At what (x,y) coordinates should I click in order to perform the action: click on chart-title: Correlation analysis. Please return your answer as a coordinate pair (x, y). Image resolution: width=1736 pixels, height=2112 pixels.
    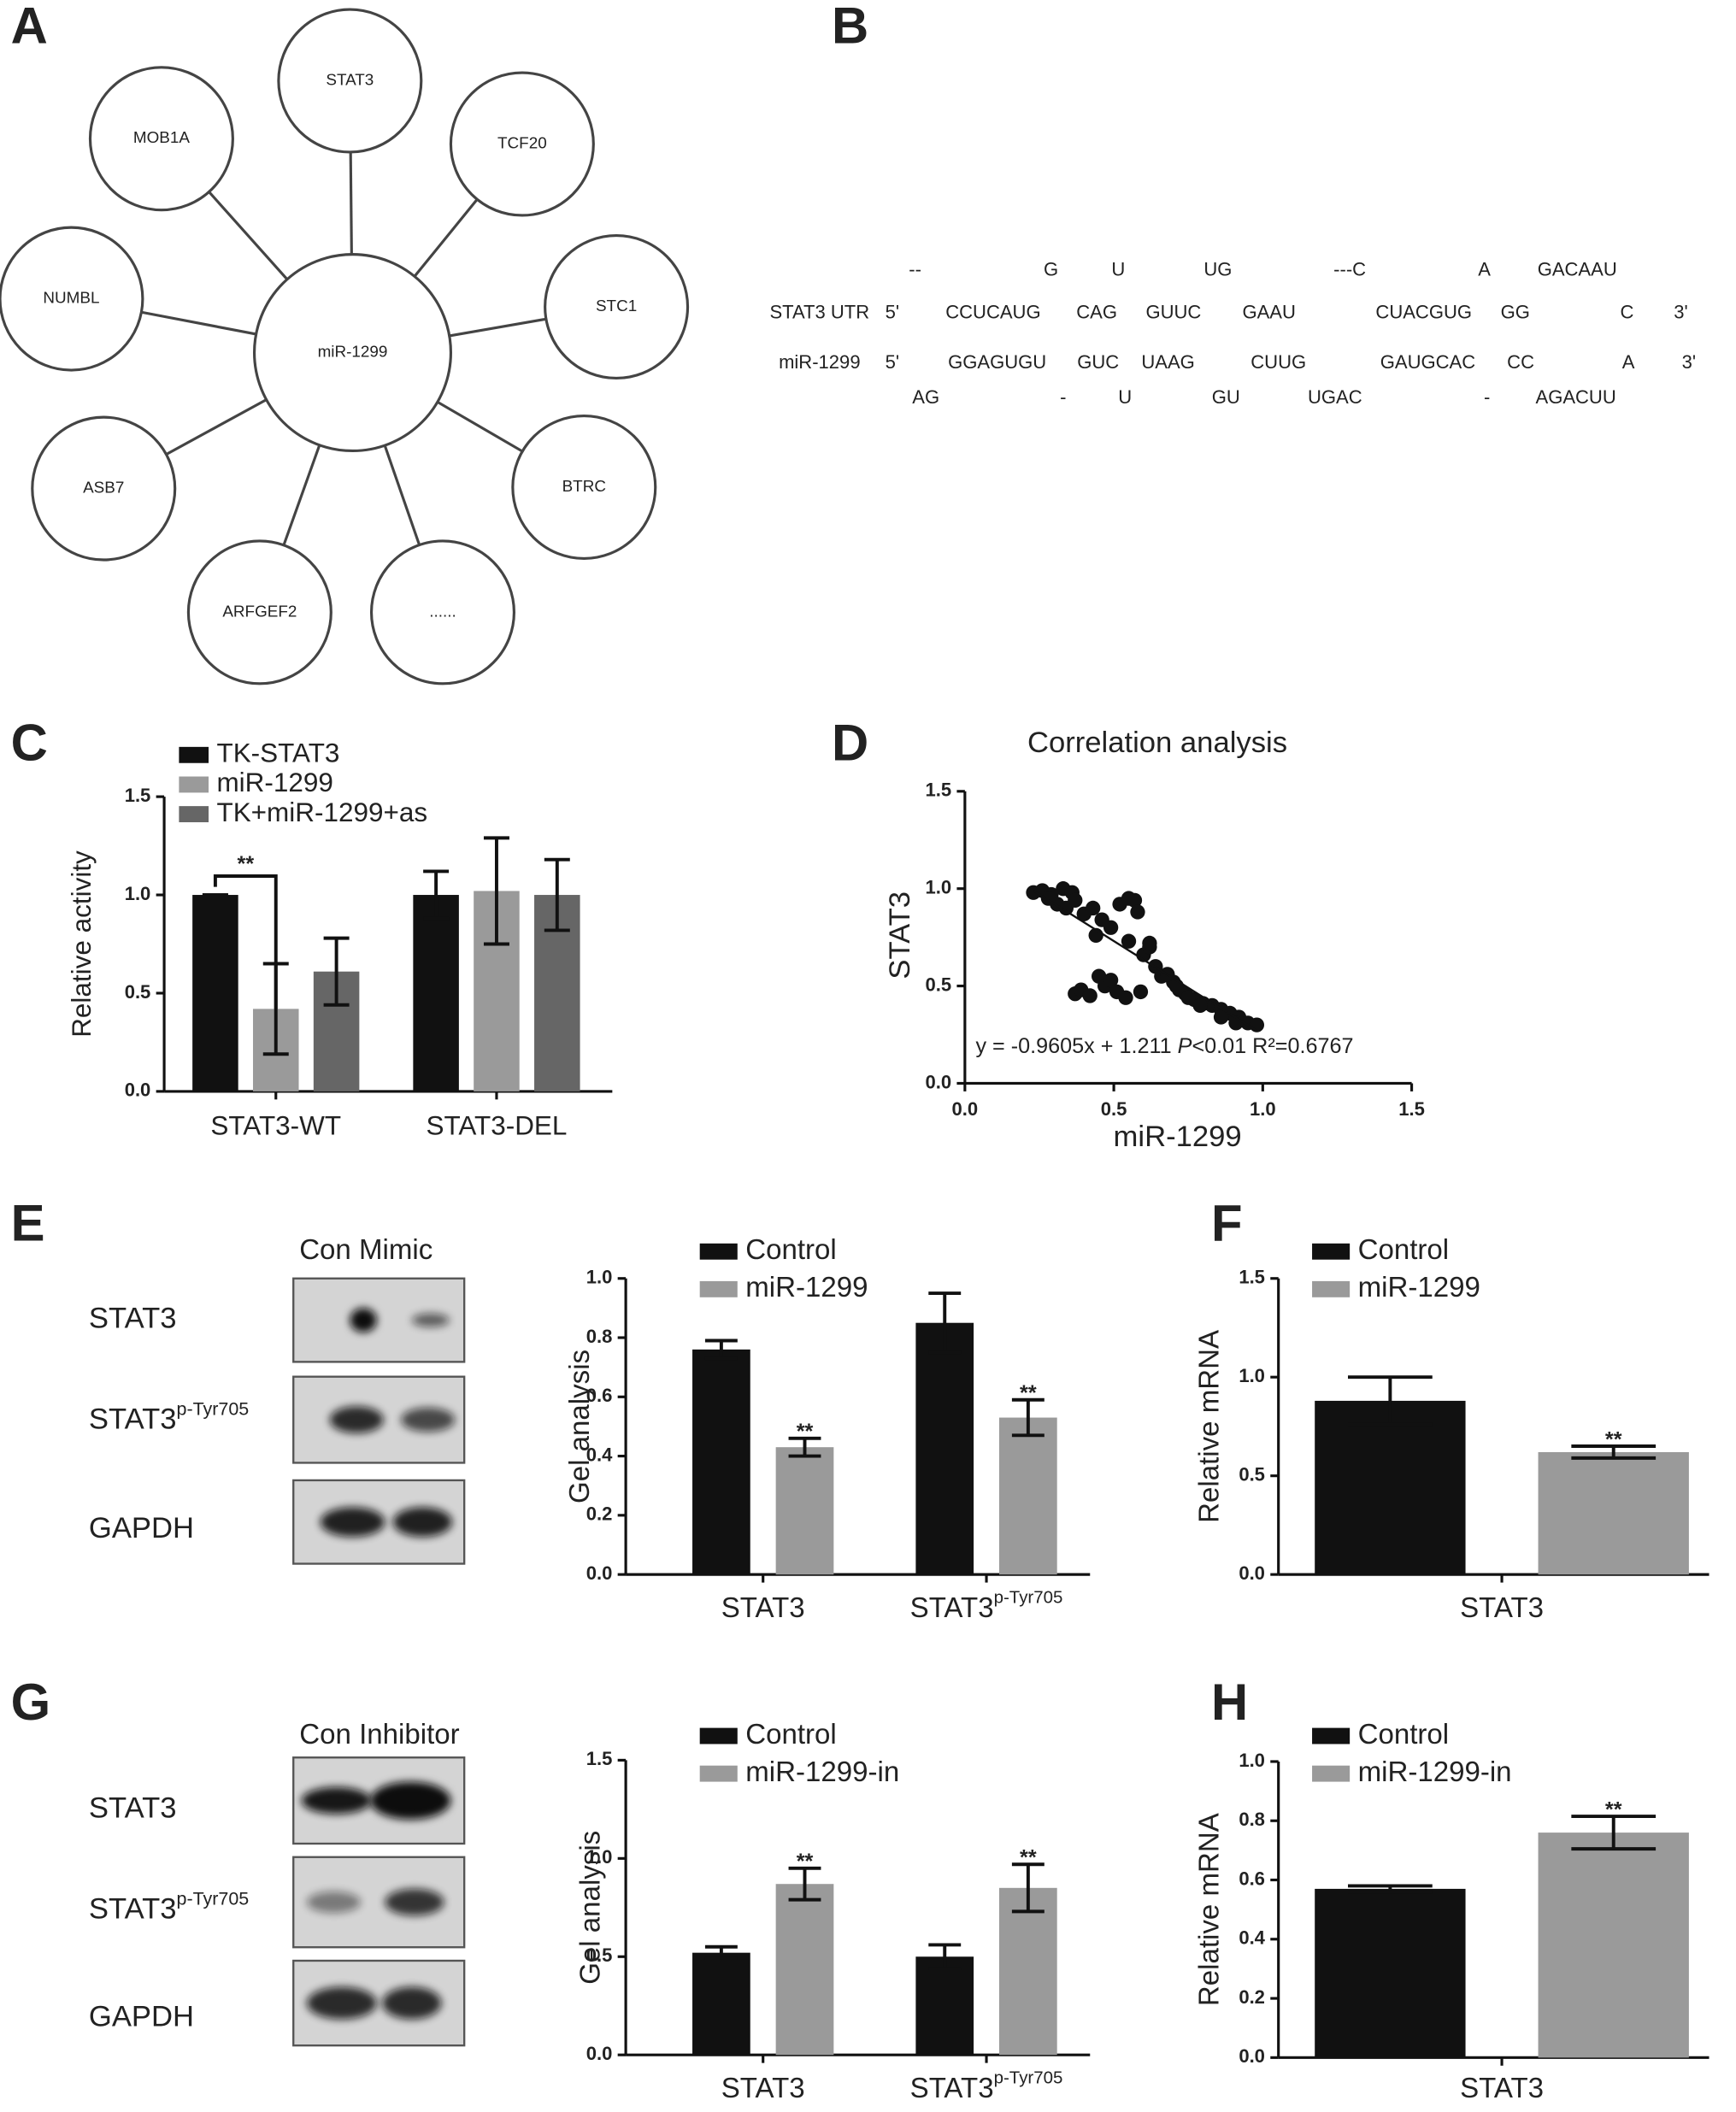
    Looking at the image, I should click on (1157, 743).